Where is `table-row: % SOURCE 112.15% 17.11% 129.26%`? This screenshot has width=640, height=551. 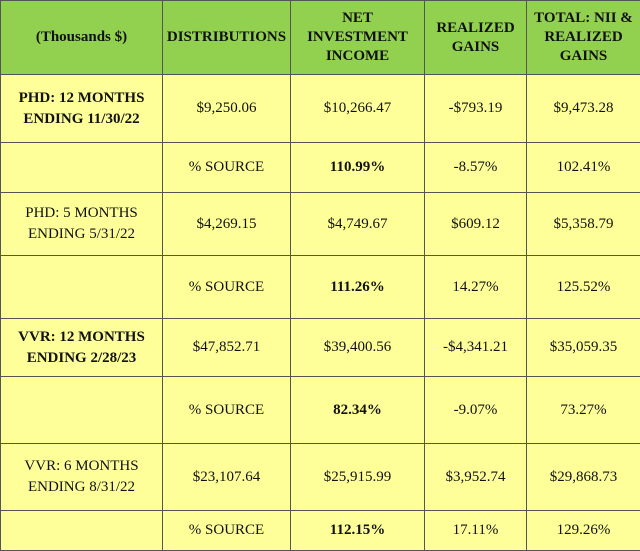 table-row: % SOURCE 112.15% 17.11% 129.26% is located at coordinates (320, 531).